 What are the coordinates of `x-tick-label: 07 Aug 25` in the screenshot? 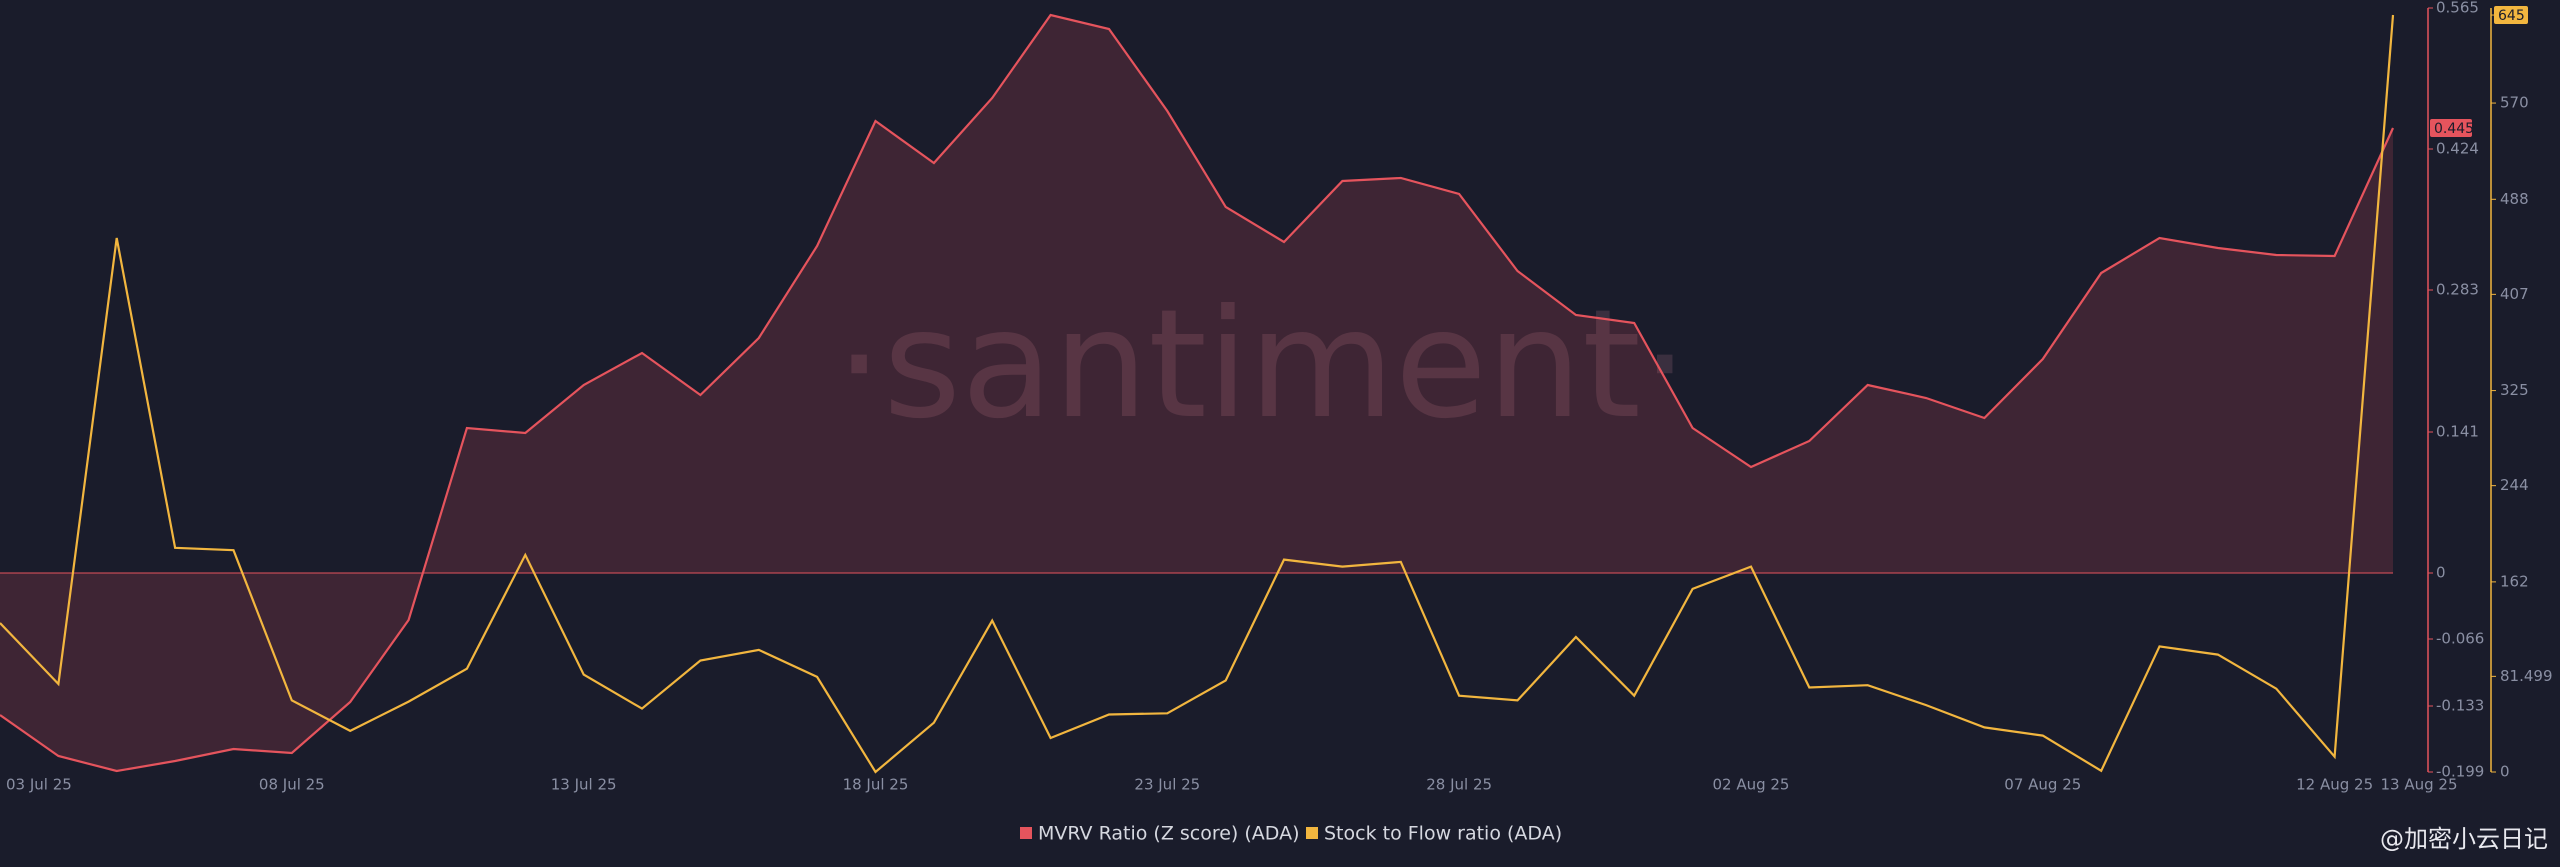 It's located at (2042, 785).